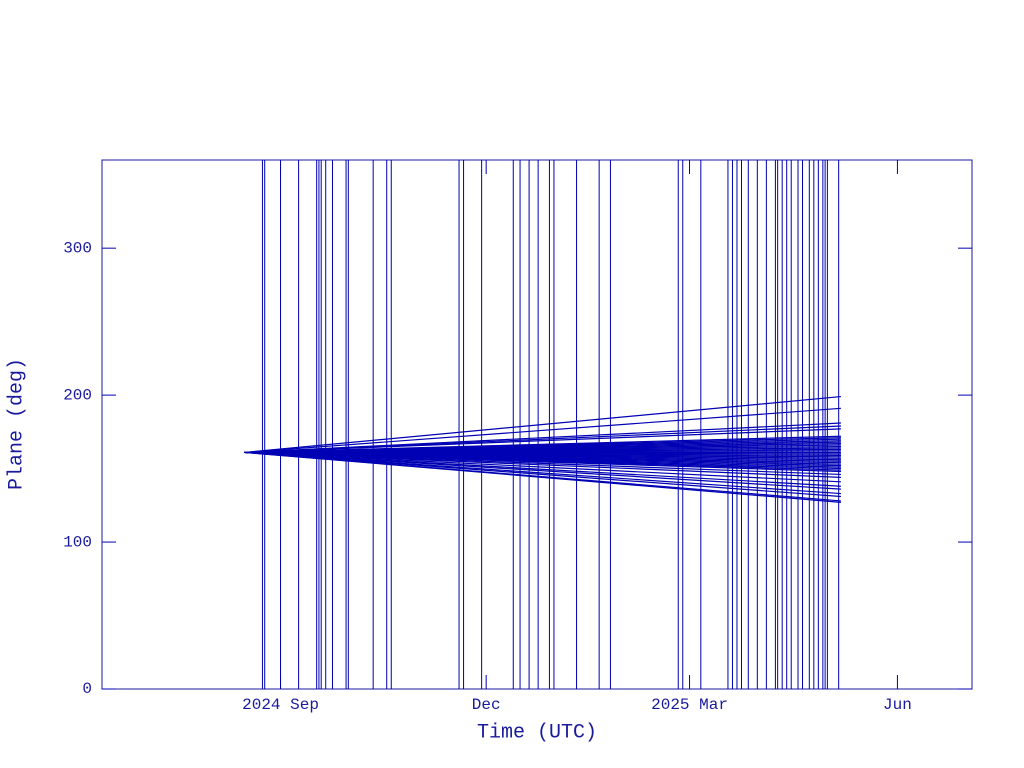  I want to click on x-tick-label: Dec, so click(486, 705).